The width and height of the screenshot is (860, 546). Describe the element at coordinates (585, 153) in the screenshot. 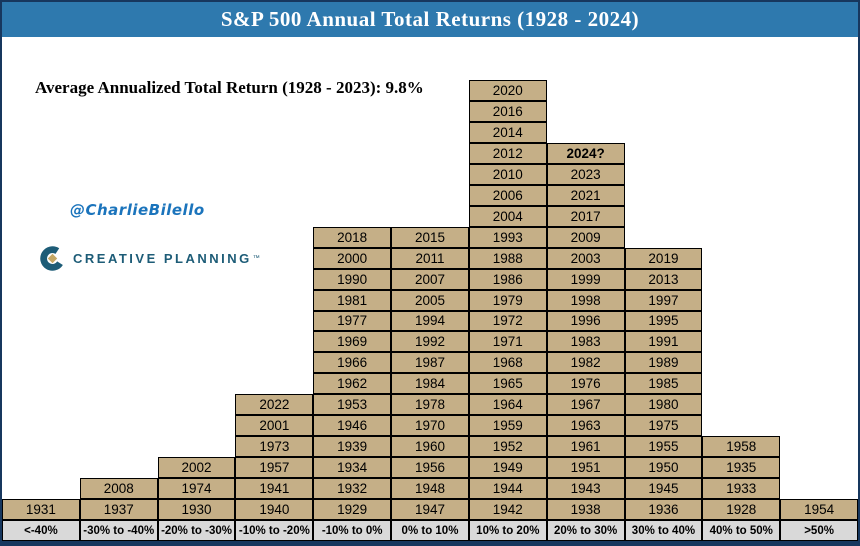

I see `year-cell-2024: 2024?` at that location.